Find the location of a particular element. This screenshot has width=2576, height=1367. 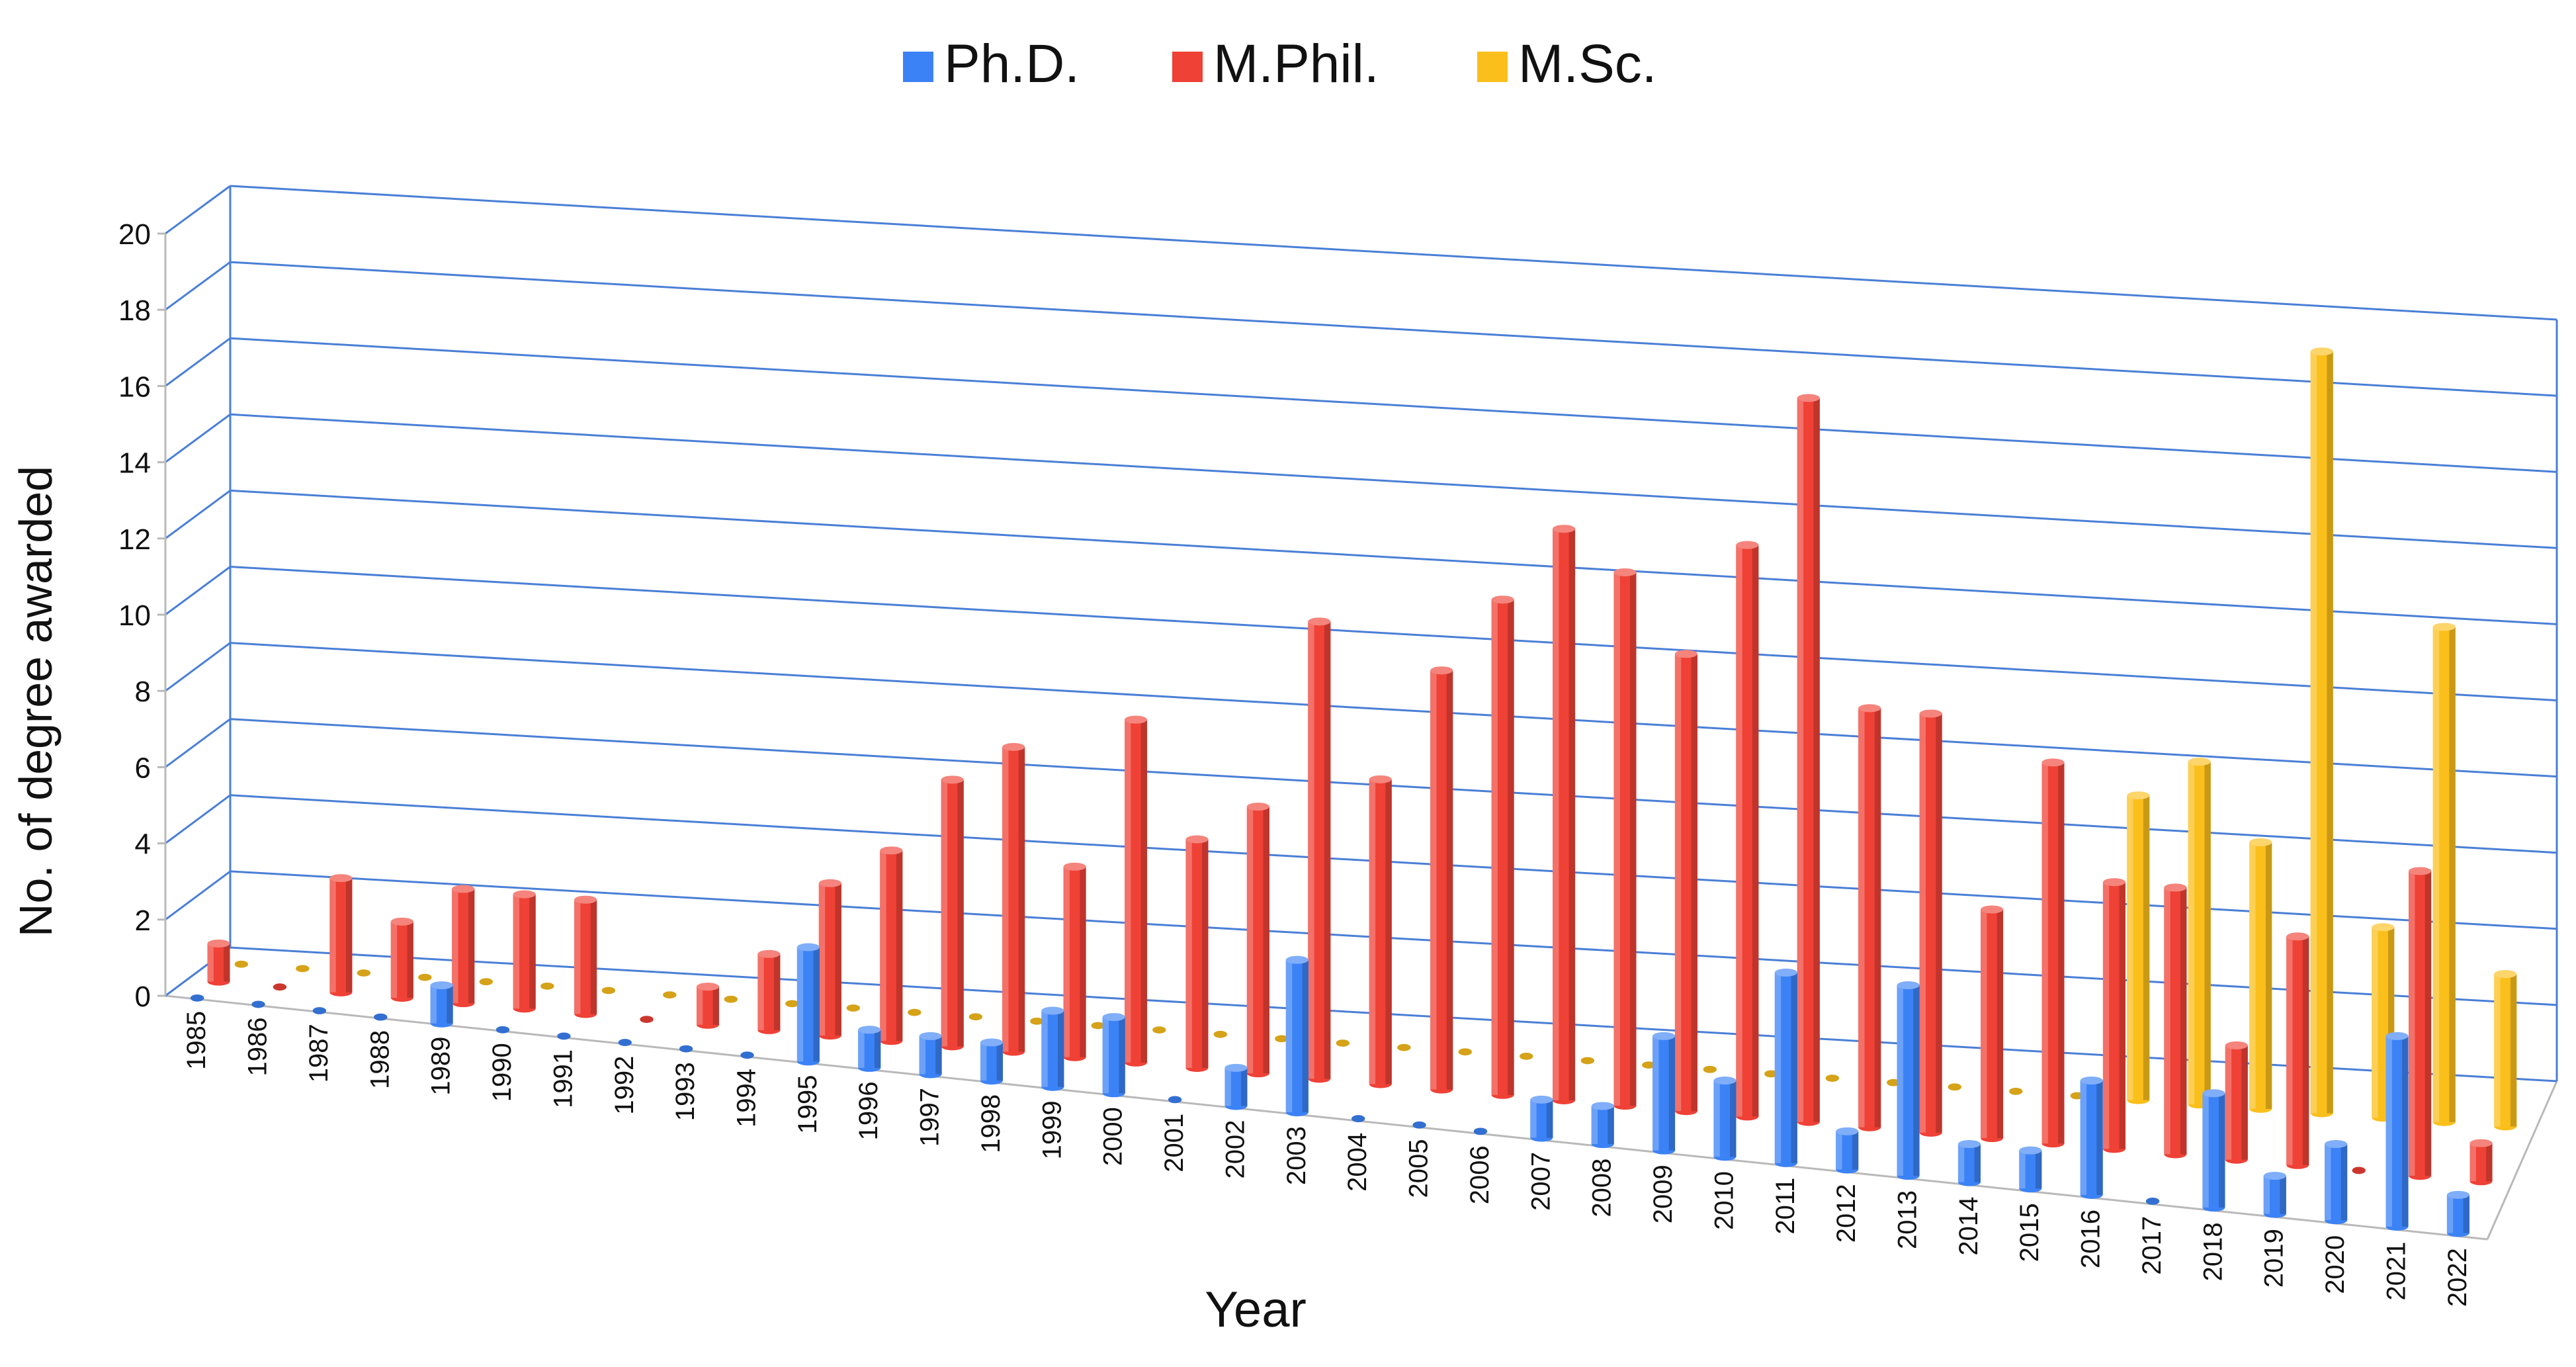

floor-right-edge is located at coordinates (2522, 1160).